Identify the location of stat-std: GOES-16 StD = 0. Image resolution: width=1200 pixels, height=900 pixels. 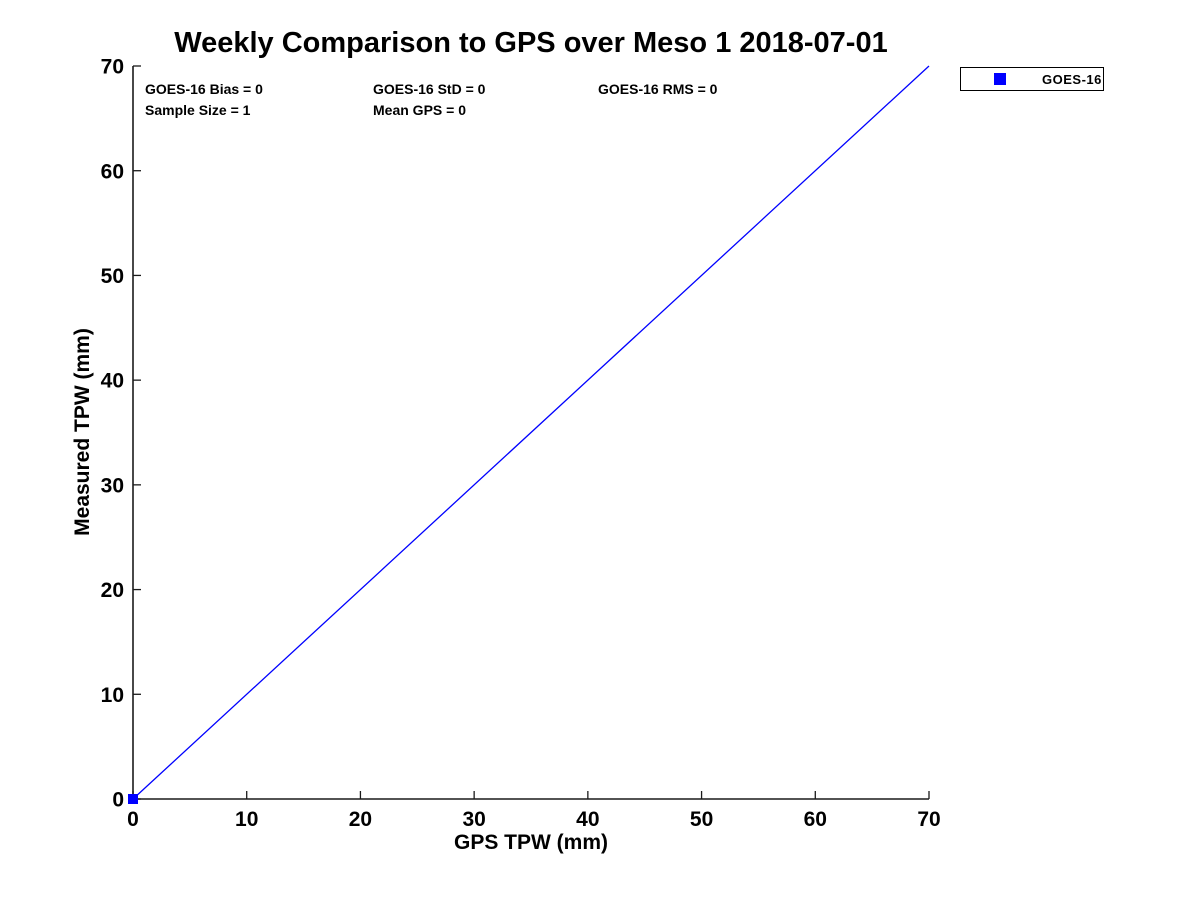
(429, 89).